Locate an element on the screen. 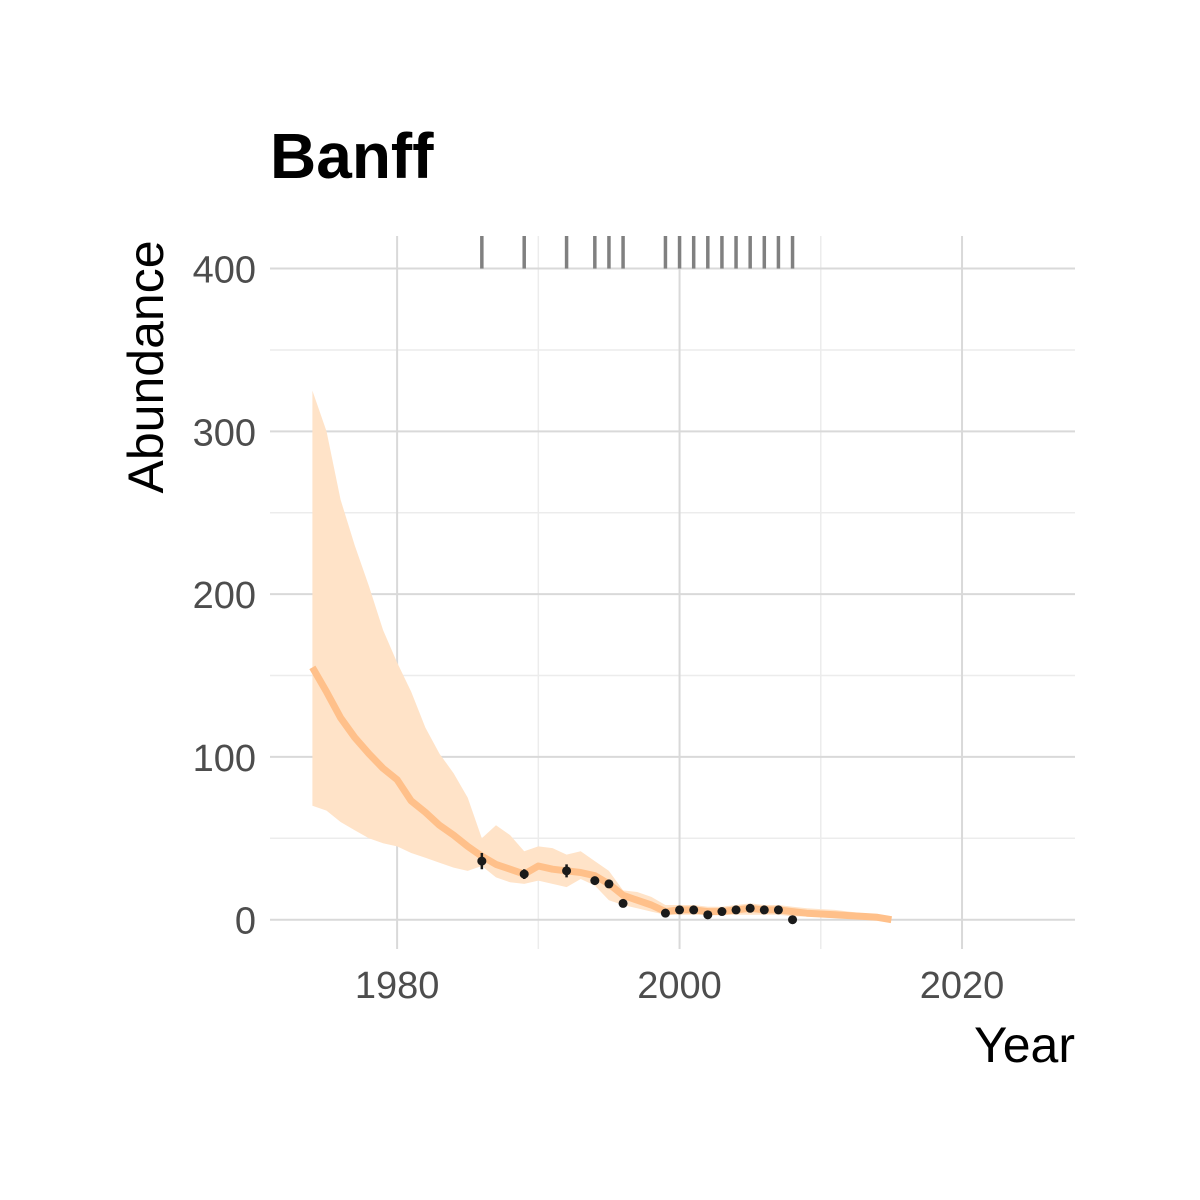 The image size is (1200, 1200). y-tick-label: 100 is located at coordinates (224, 759).